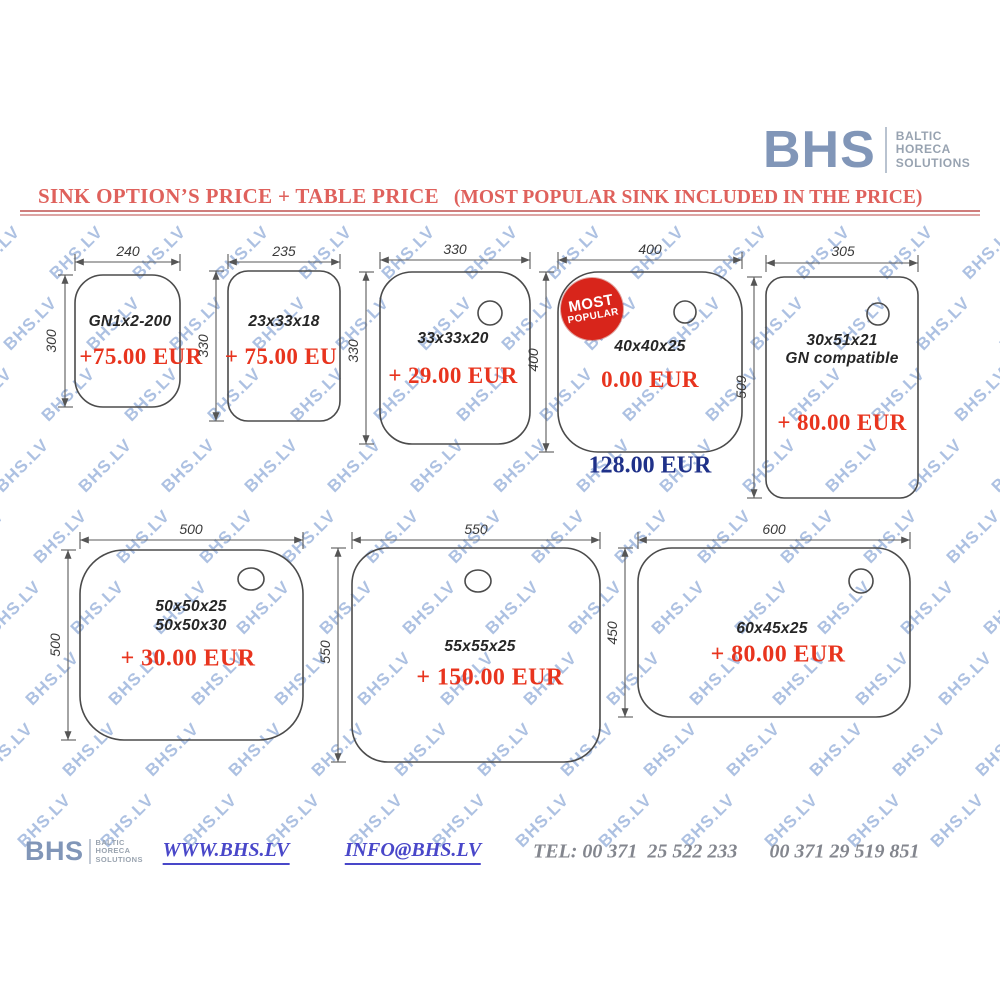  Describe the element at coordinates (635, 851) in the screenshot. I see `phone-number-1: TEL: 00 371 25 522 233` at that location.